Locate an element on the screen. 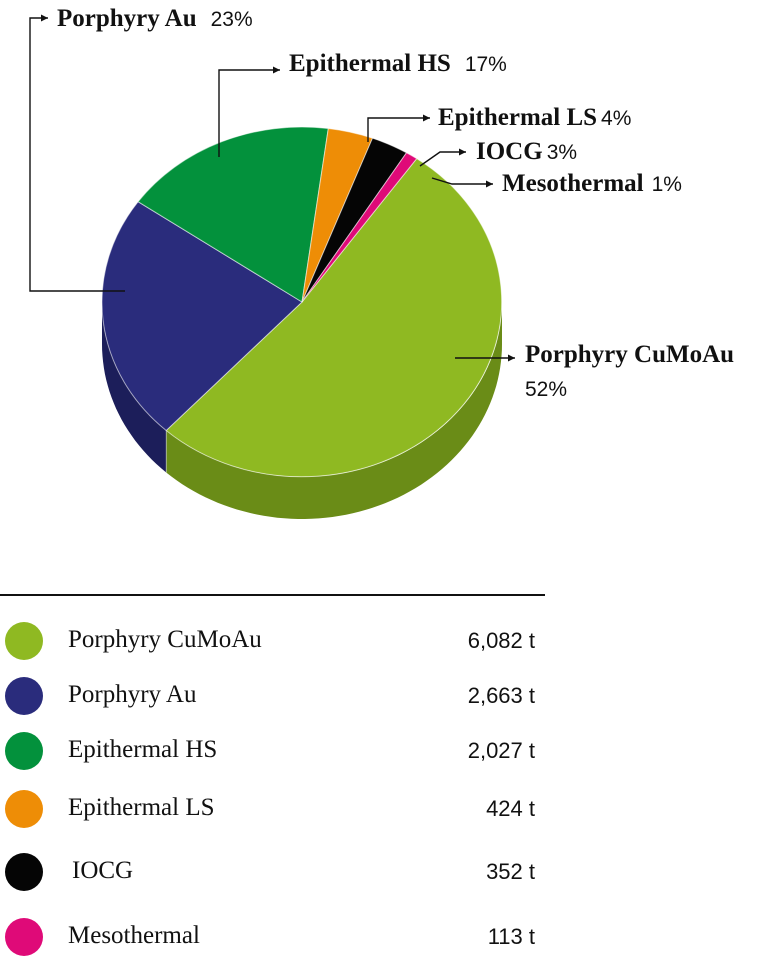 The image size is (773, 964). legend-label: Porphyry Au is located at coordinates (132, 694).